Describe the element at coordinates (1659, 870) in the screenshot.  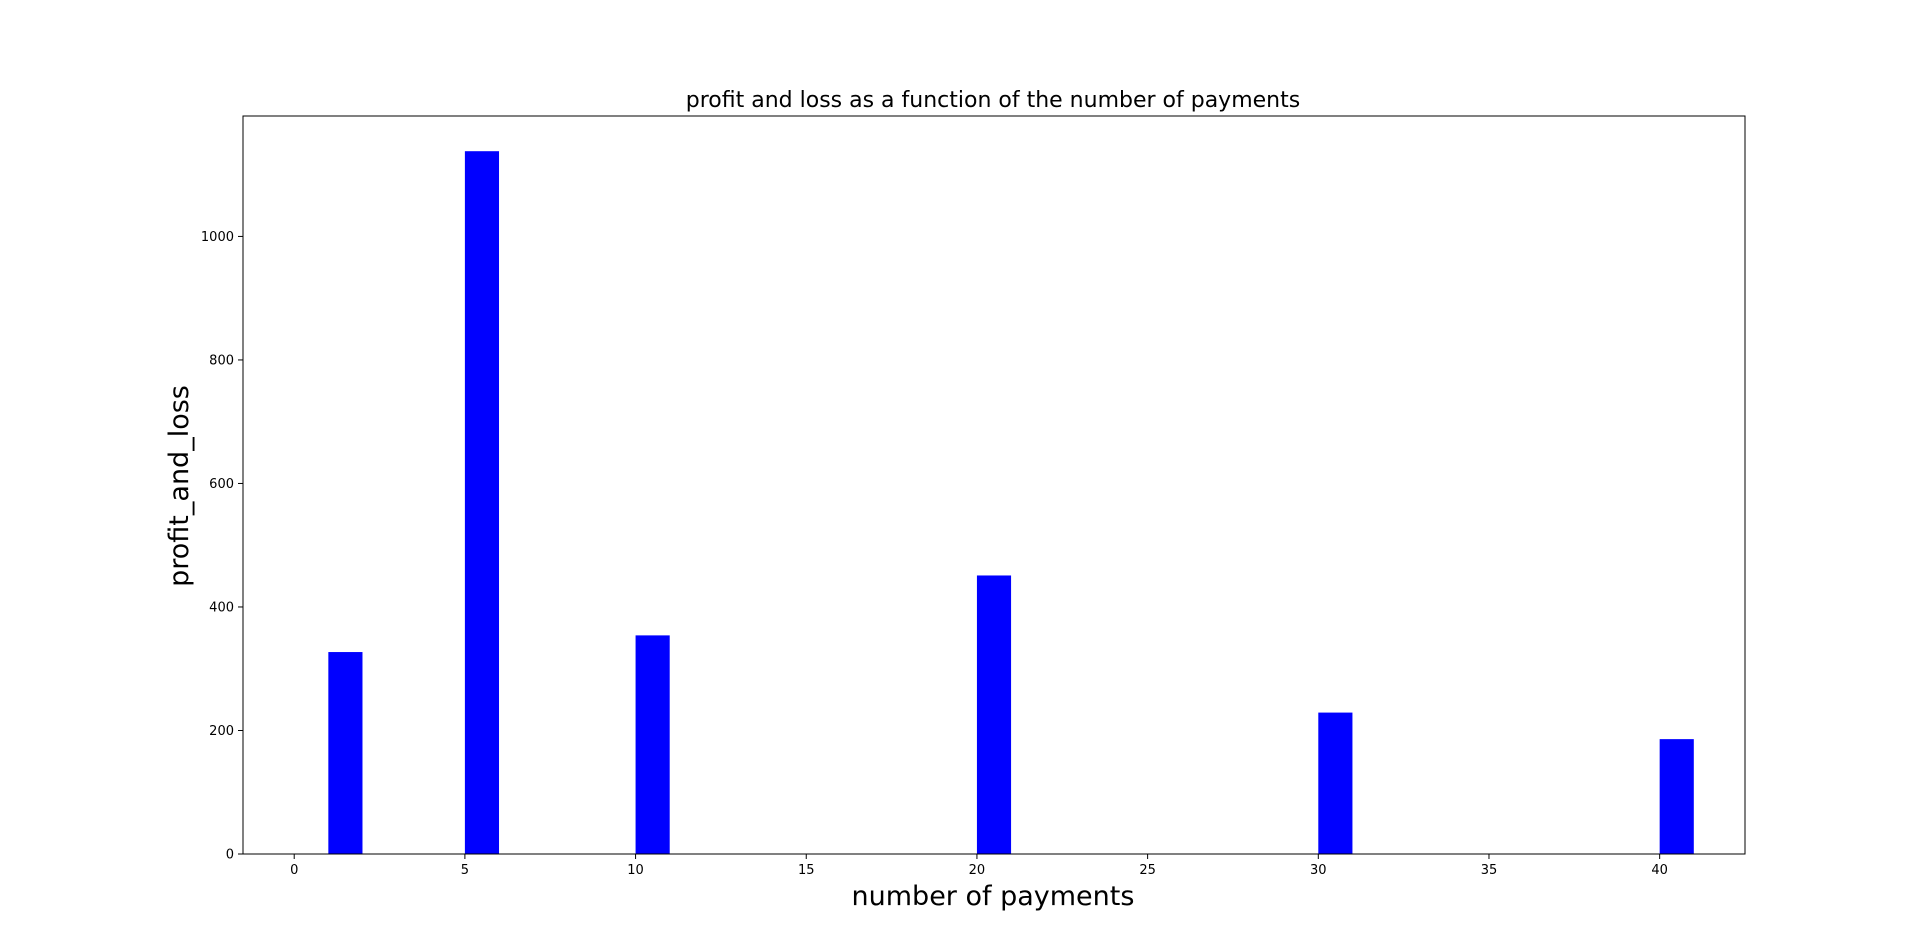
I see `x-tick-label: 40` at that location.